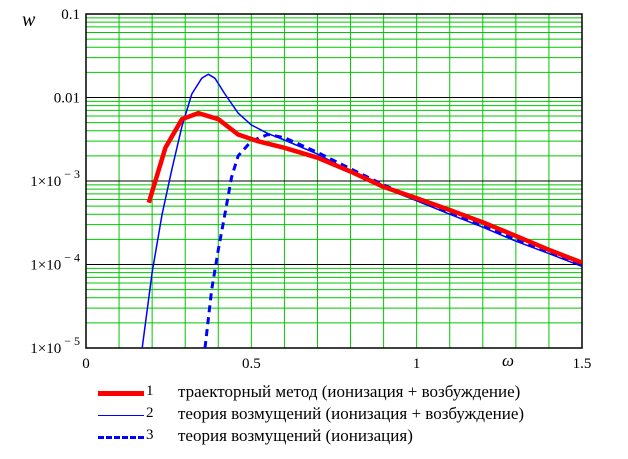  What do you see at coordinates (582, 364) in the screenshot?
I see `x-tick-label: 1.5` at bounding box center [582, 364].